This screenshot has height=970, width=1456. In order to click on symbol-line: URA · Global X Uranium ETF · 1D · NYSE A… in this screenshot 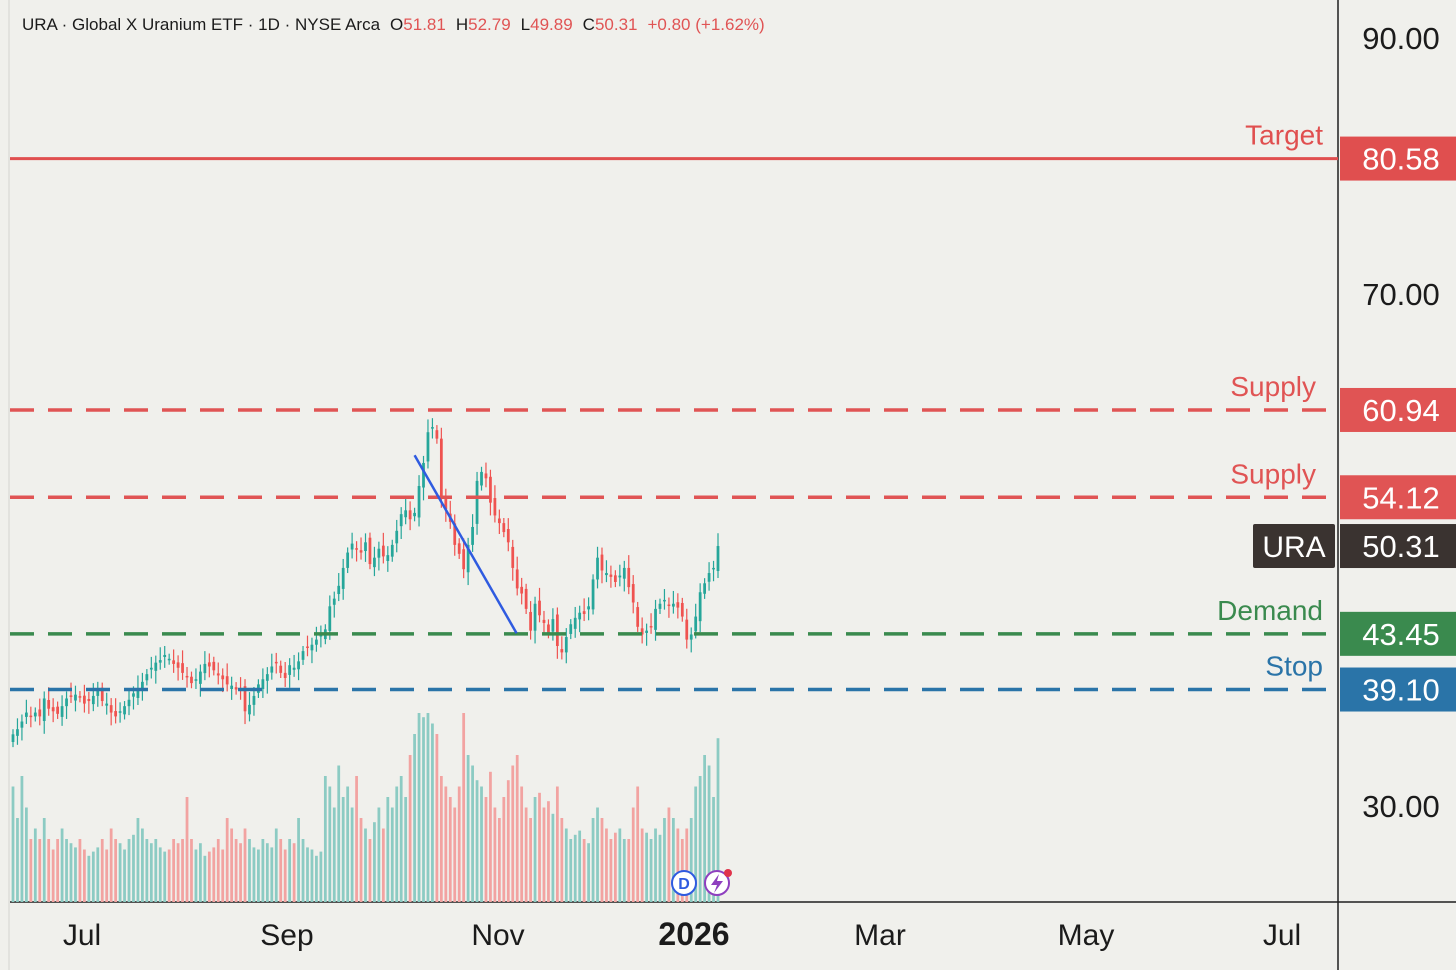, I will do `click(201, 24)`.